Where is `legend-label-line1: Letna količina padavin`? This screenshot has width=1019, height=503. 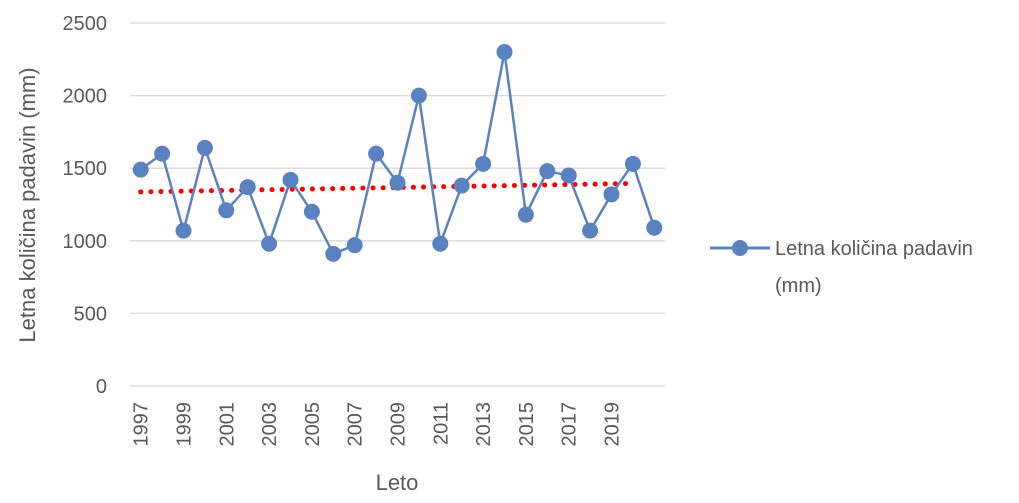 legend-label-line1: Letna količina padavin is located at coordinates (874, 249).